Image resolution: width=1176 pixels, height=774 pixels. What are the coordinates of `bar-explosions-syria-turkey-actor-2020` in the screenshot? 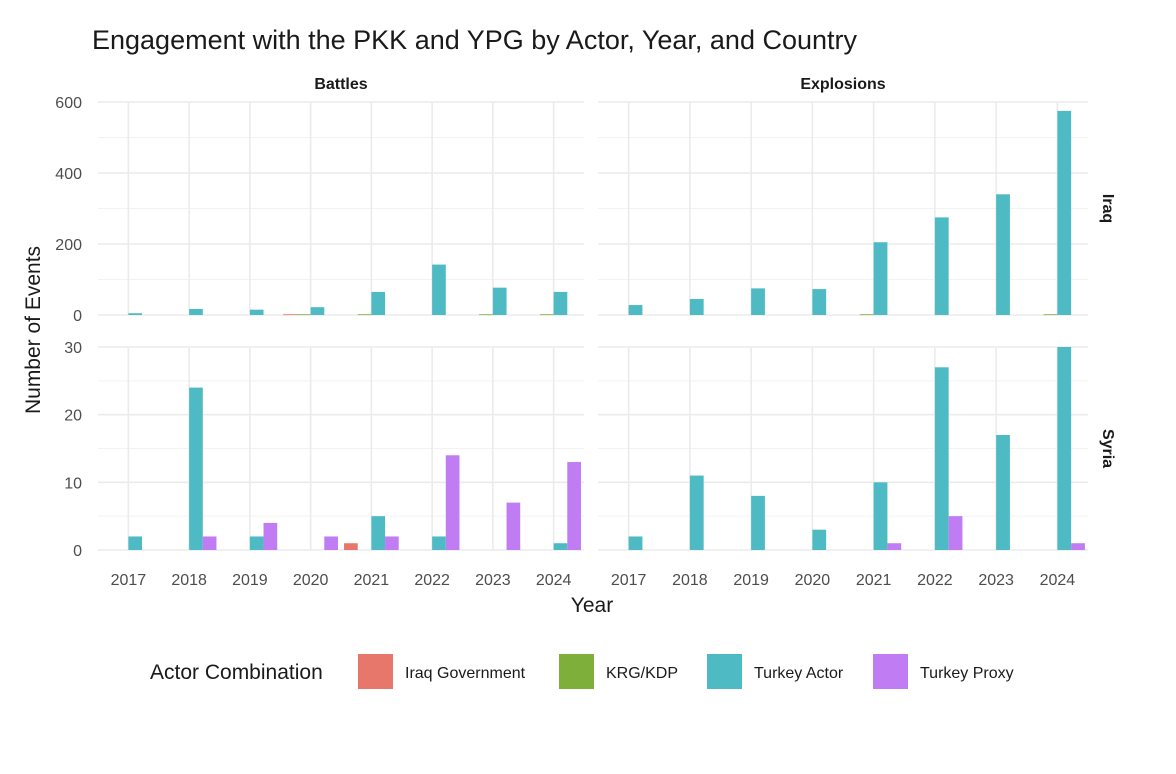 It's located at (819, 539).